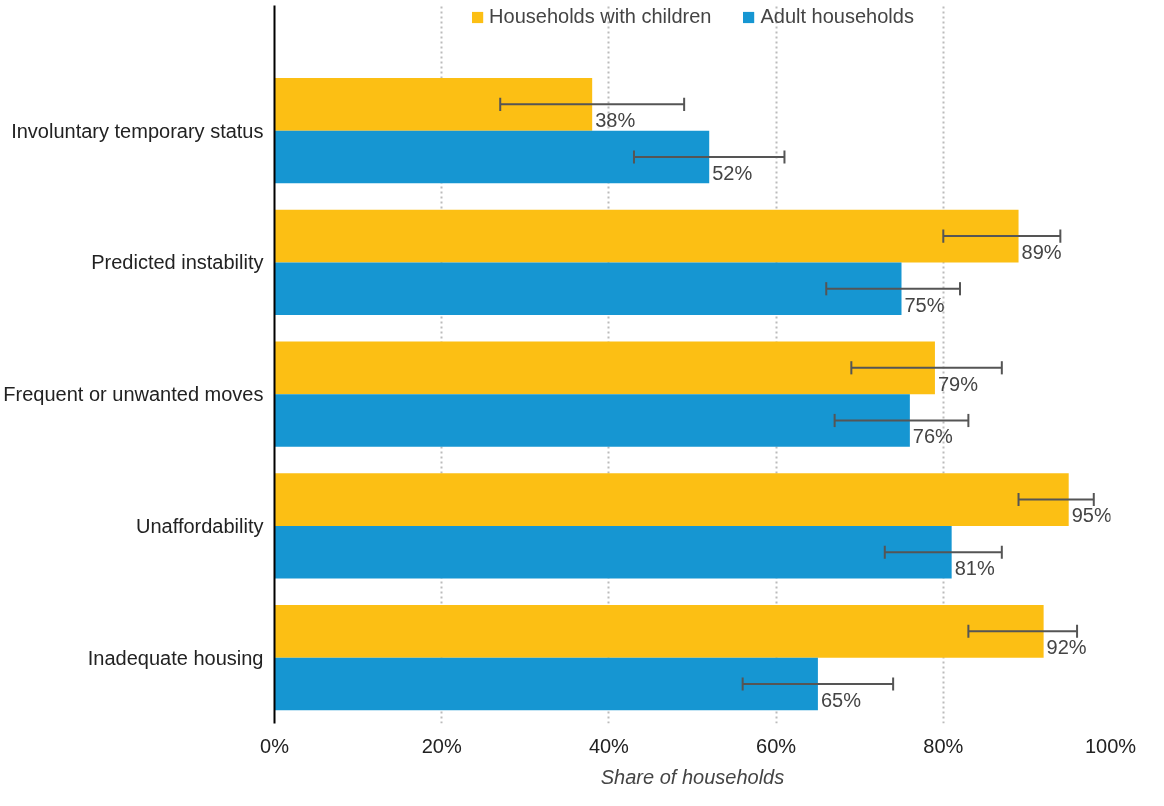 Image resolution: width=1164 pixels, height=806 pixels. I want to click on y-tick-label: Unaffordability, so click(200, 525).